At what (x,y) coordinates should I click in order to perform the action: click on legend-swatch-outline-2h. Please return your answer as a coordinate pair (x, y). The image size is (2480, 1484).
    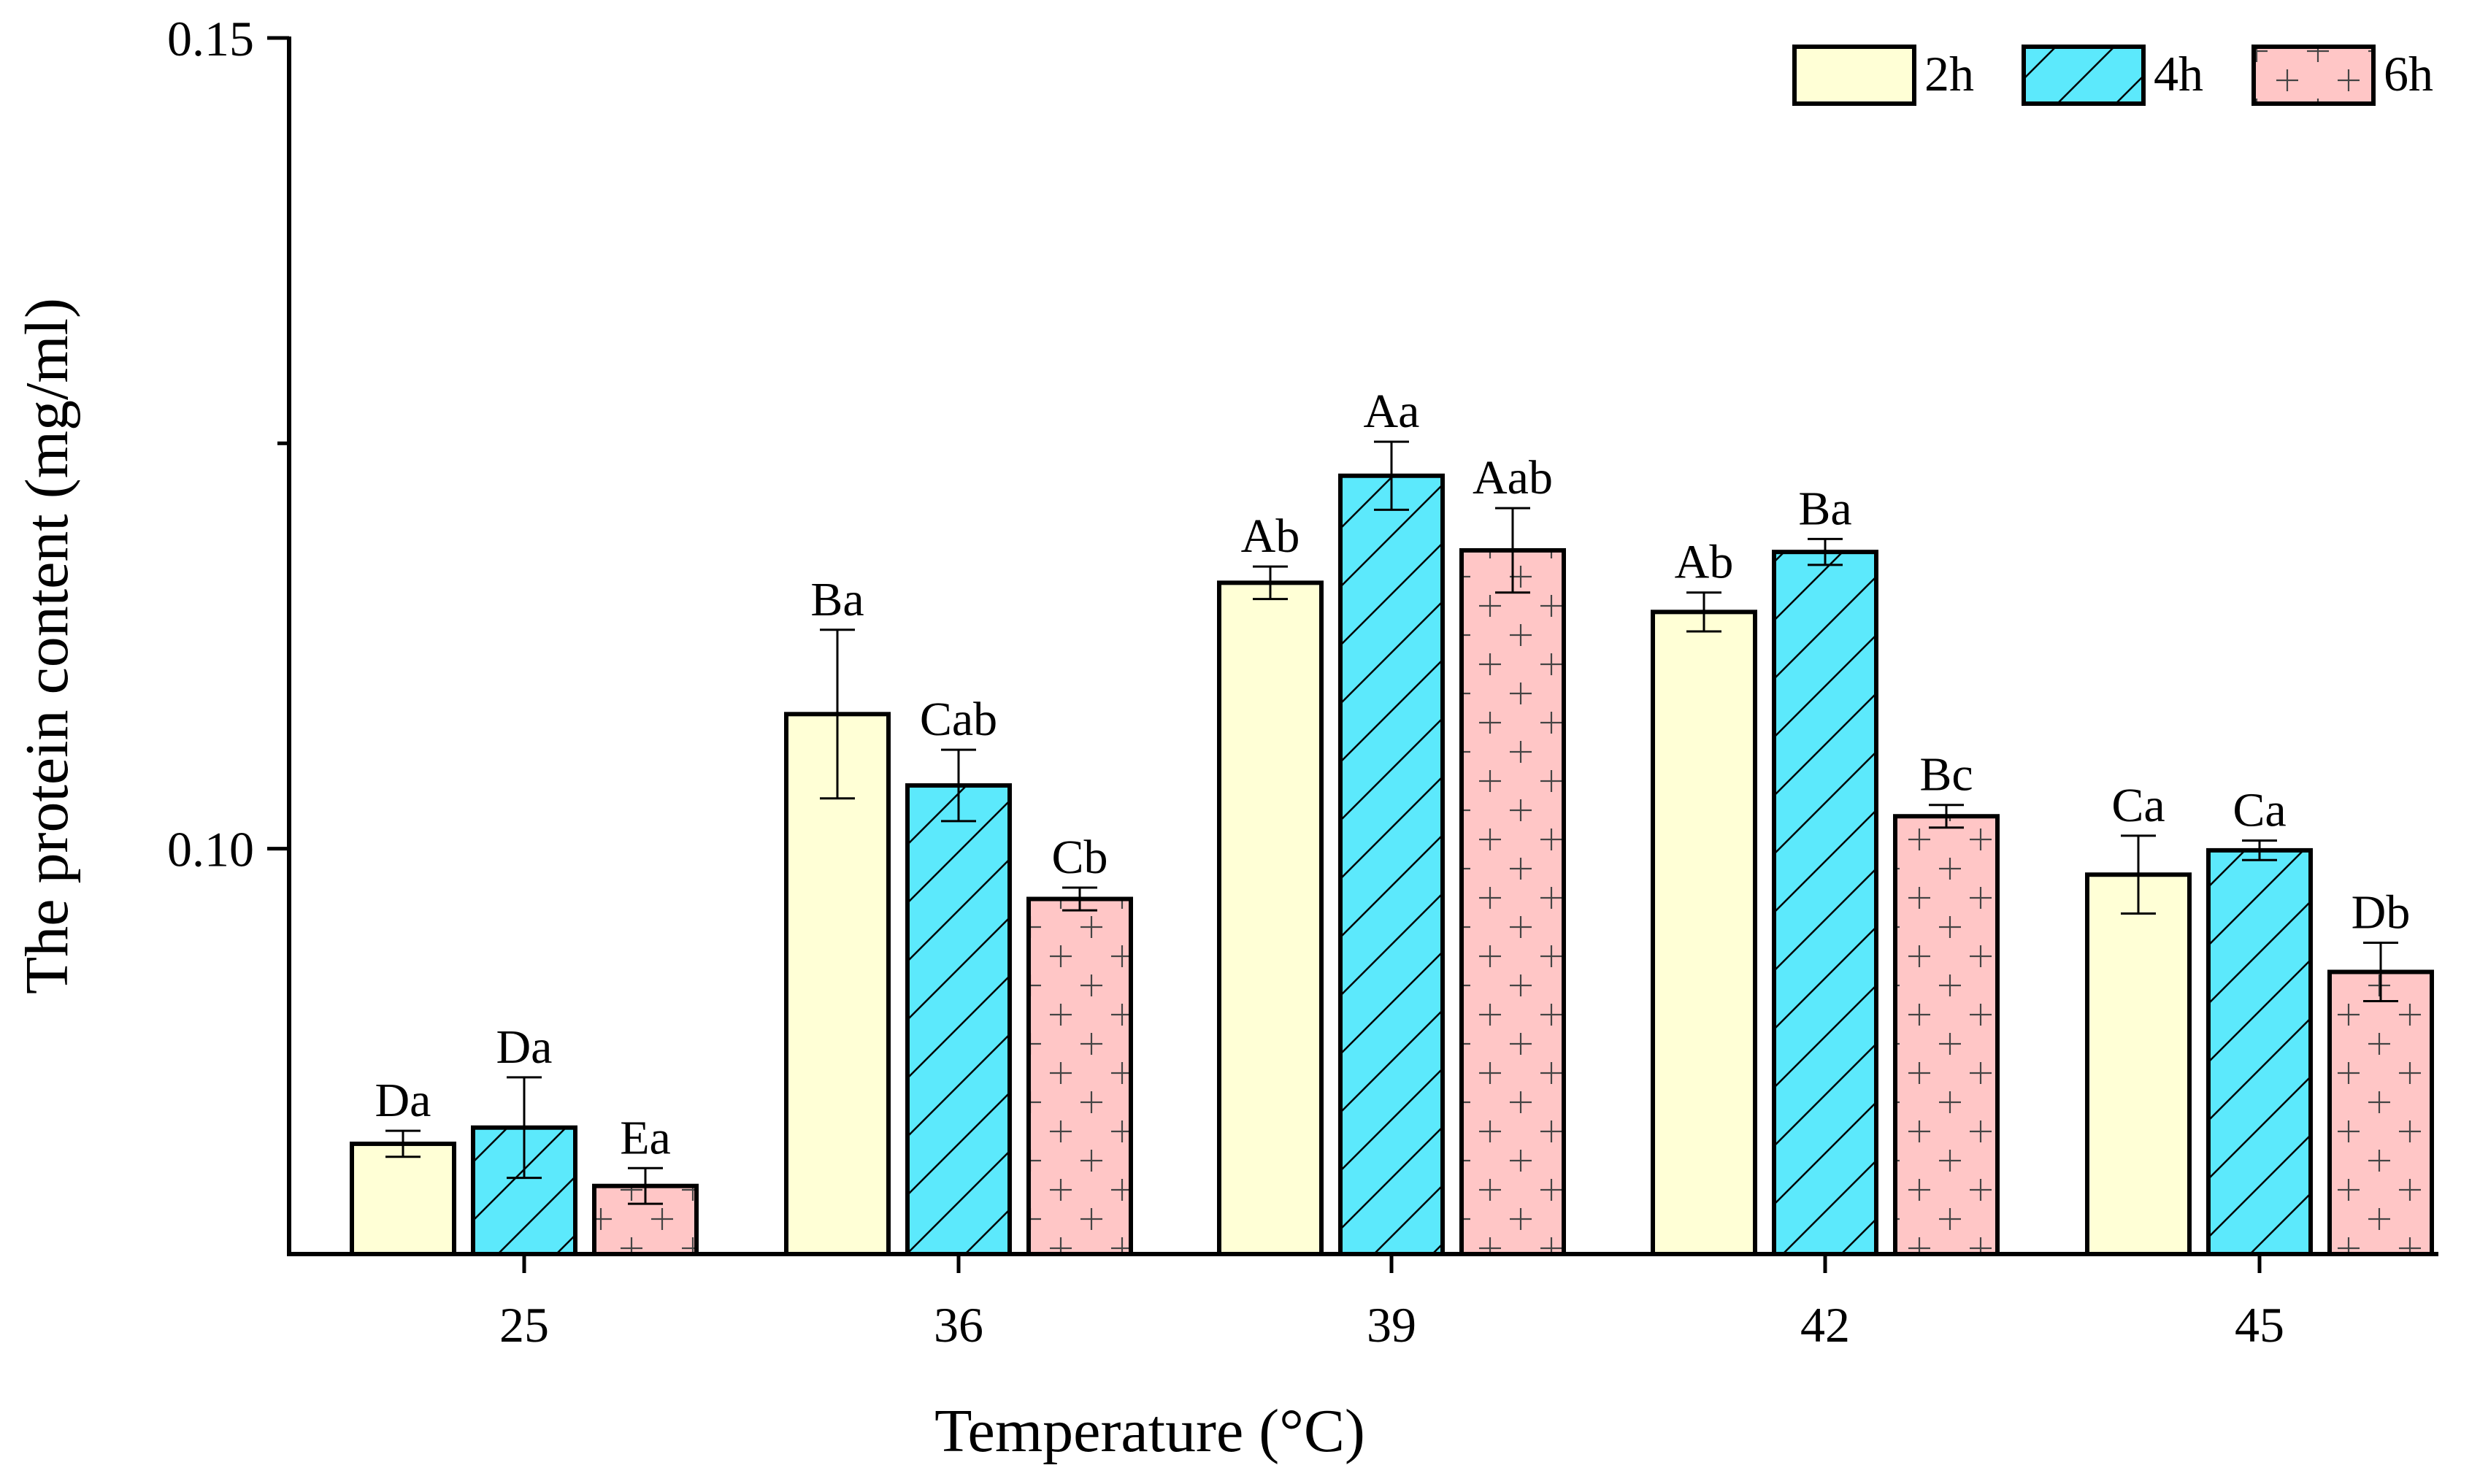
    Looking at the image, I should click on (1854, 75).